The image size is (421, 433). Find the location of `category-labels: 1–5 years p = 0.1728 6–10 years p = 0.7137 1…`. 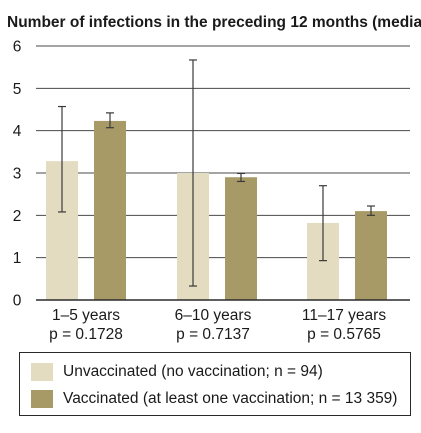

category-labels: 1–5 years p = 0.1728 6–10 years p = 0.7137 1… is located at coordinates (217, 325).